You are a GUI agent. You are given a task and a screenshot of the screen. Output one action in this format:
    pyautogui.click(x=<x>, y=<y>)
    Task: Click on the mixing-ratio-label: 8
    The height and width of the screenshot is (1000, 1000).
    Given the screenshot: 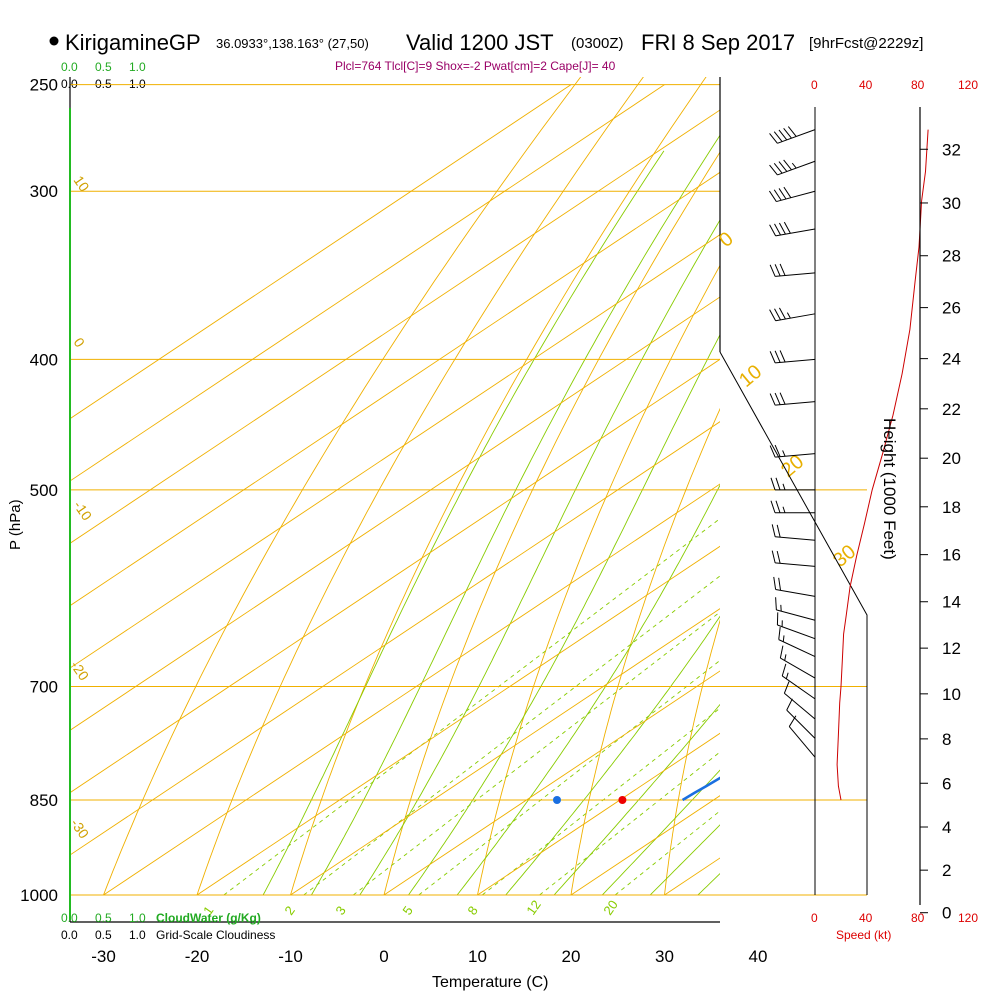 What is the action you would take?
    pyautogui.click(x=472, y=910)
    